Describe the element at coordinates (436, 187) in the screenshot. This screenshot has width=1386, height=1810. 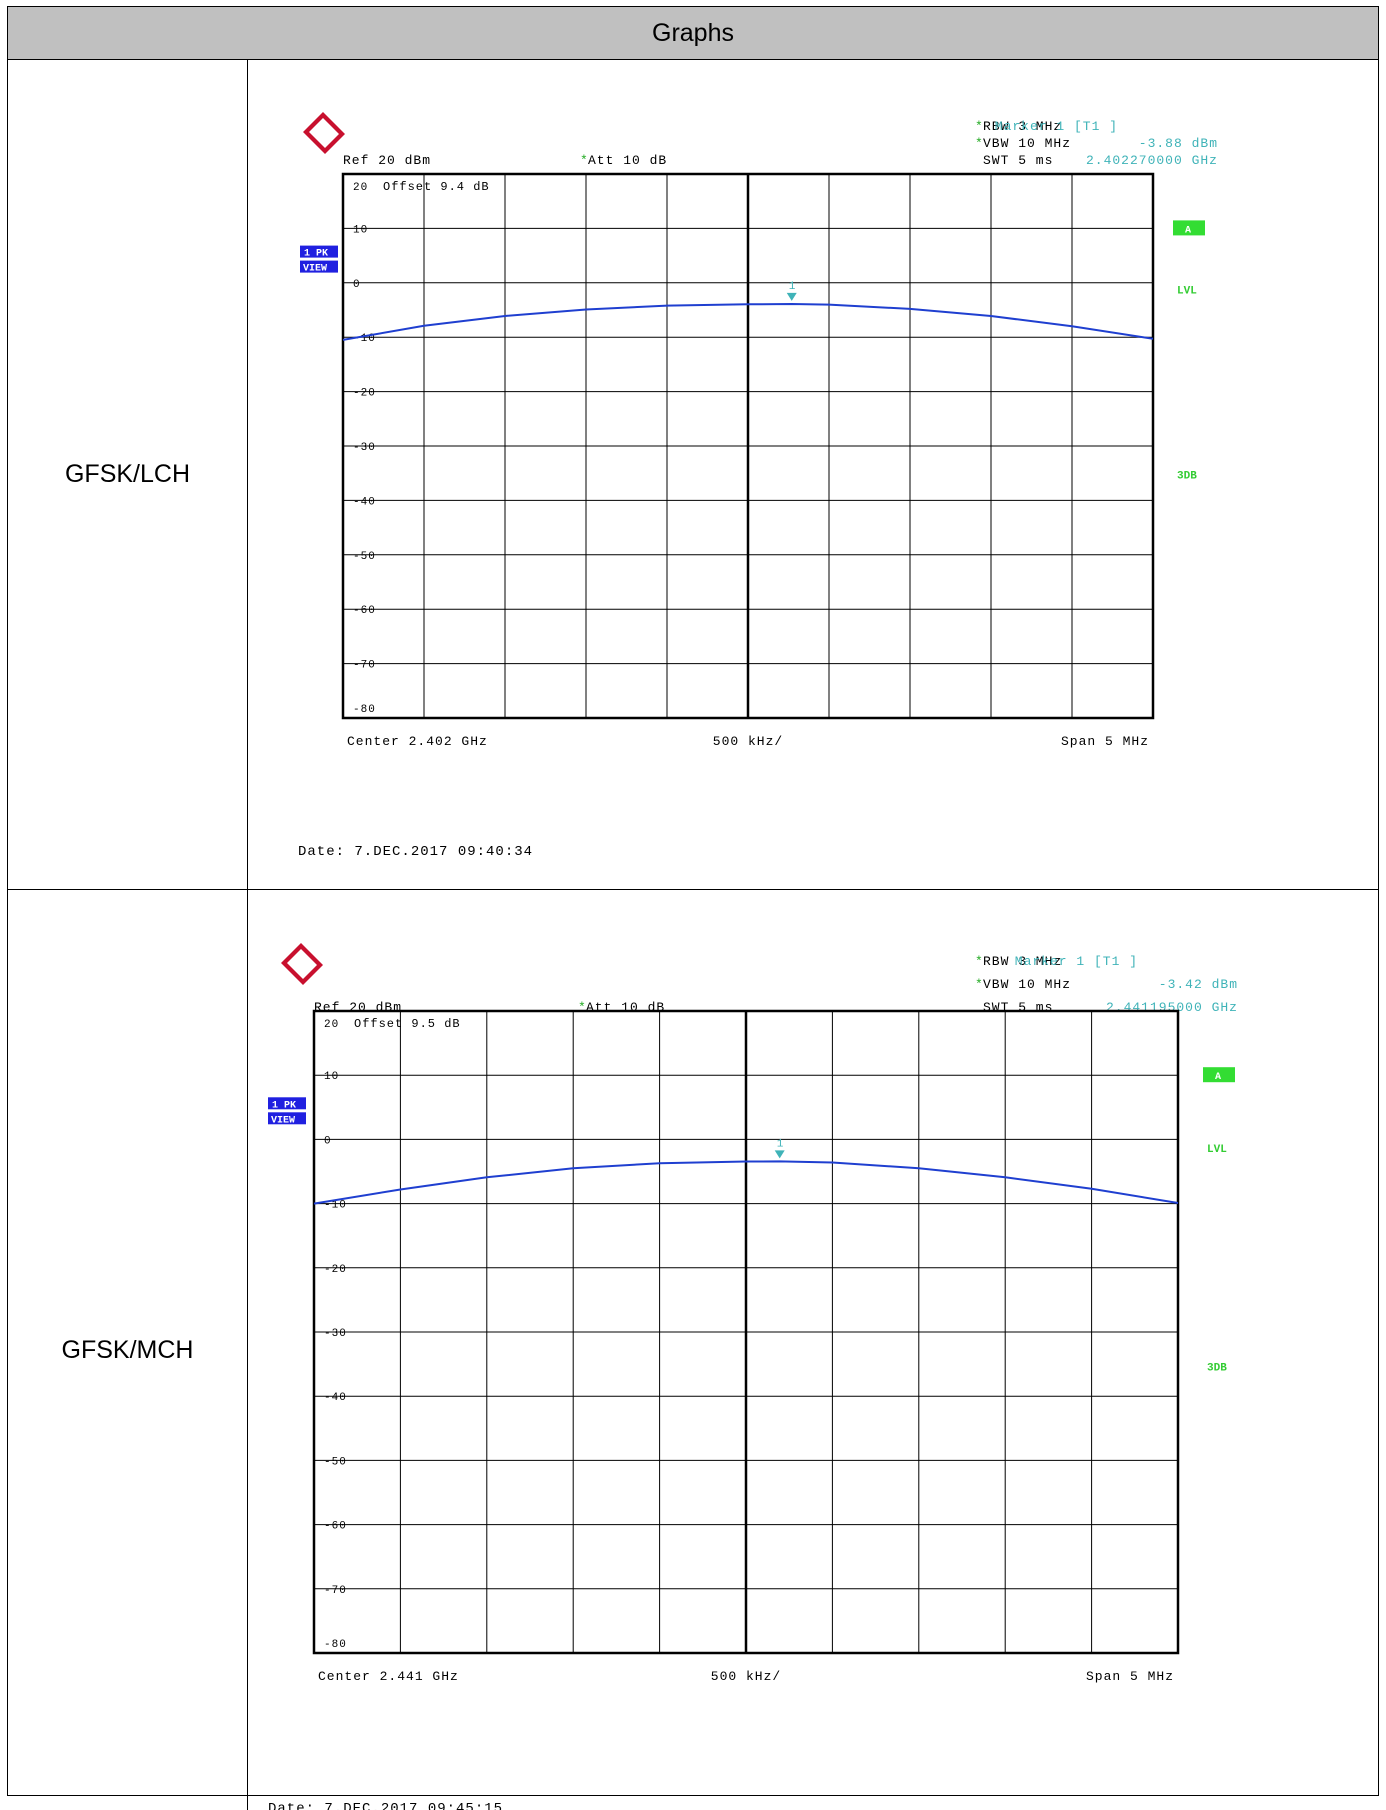
I see `offset-text: Offset 9.4 dB` at that location.